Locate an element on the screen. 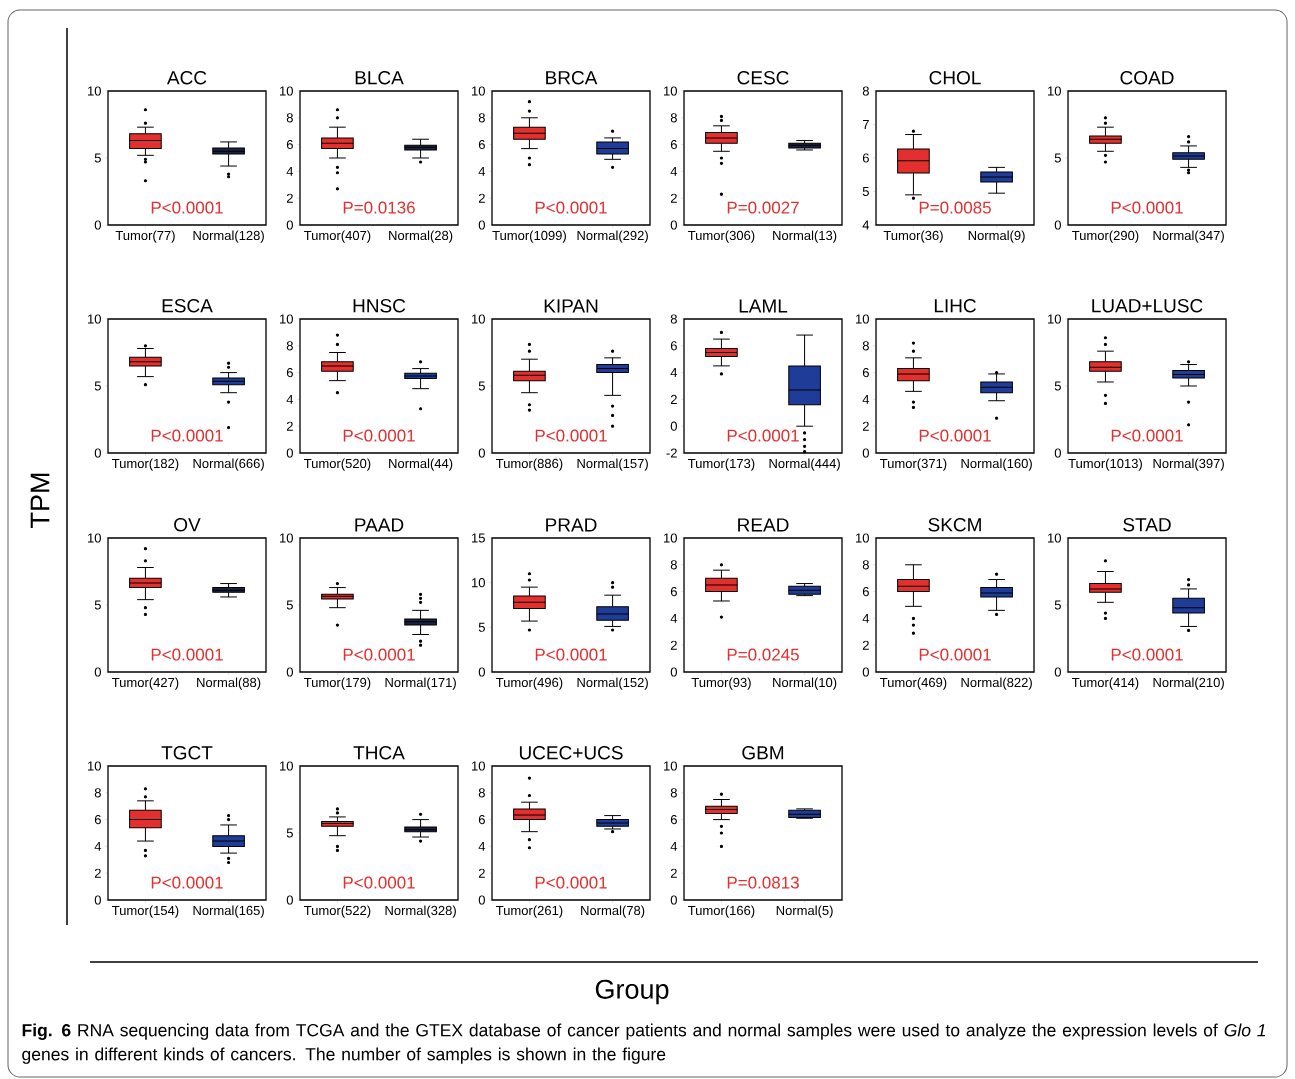 The height and width of the screenshot is (1079, 1295). x-tick-label: Tumor(173) is located at coordinates (721, 464).